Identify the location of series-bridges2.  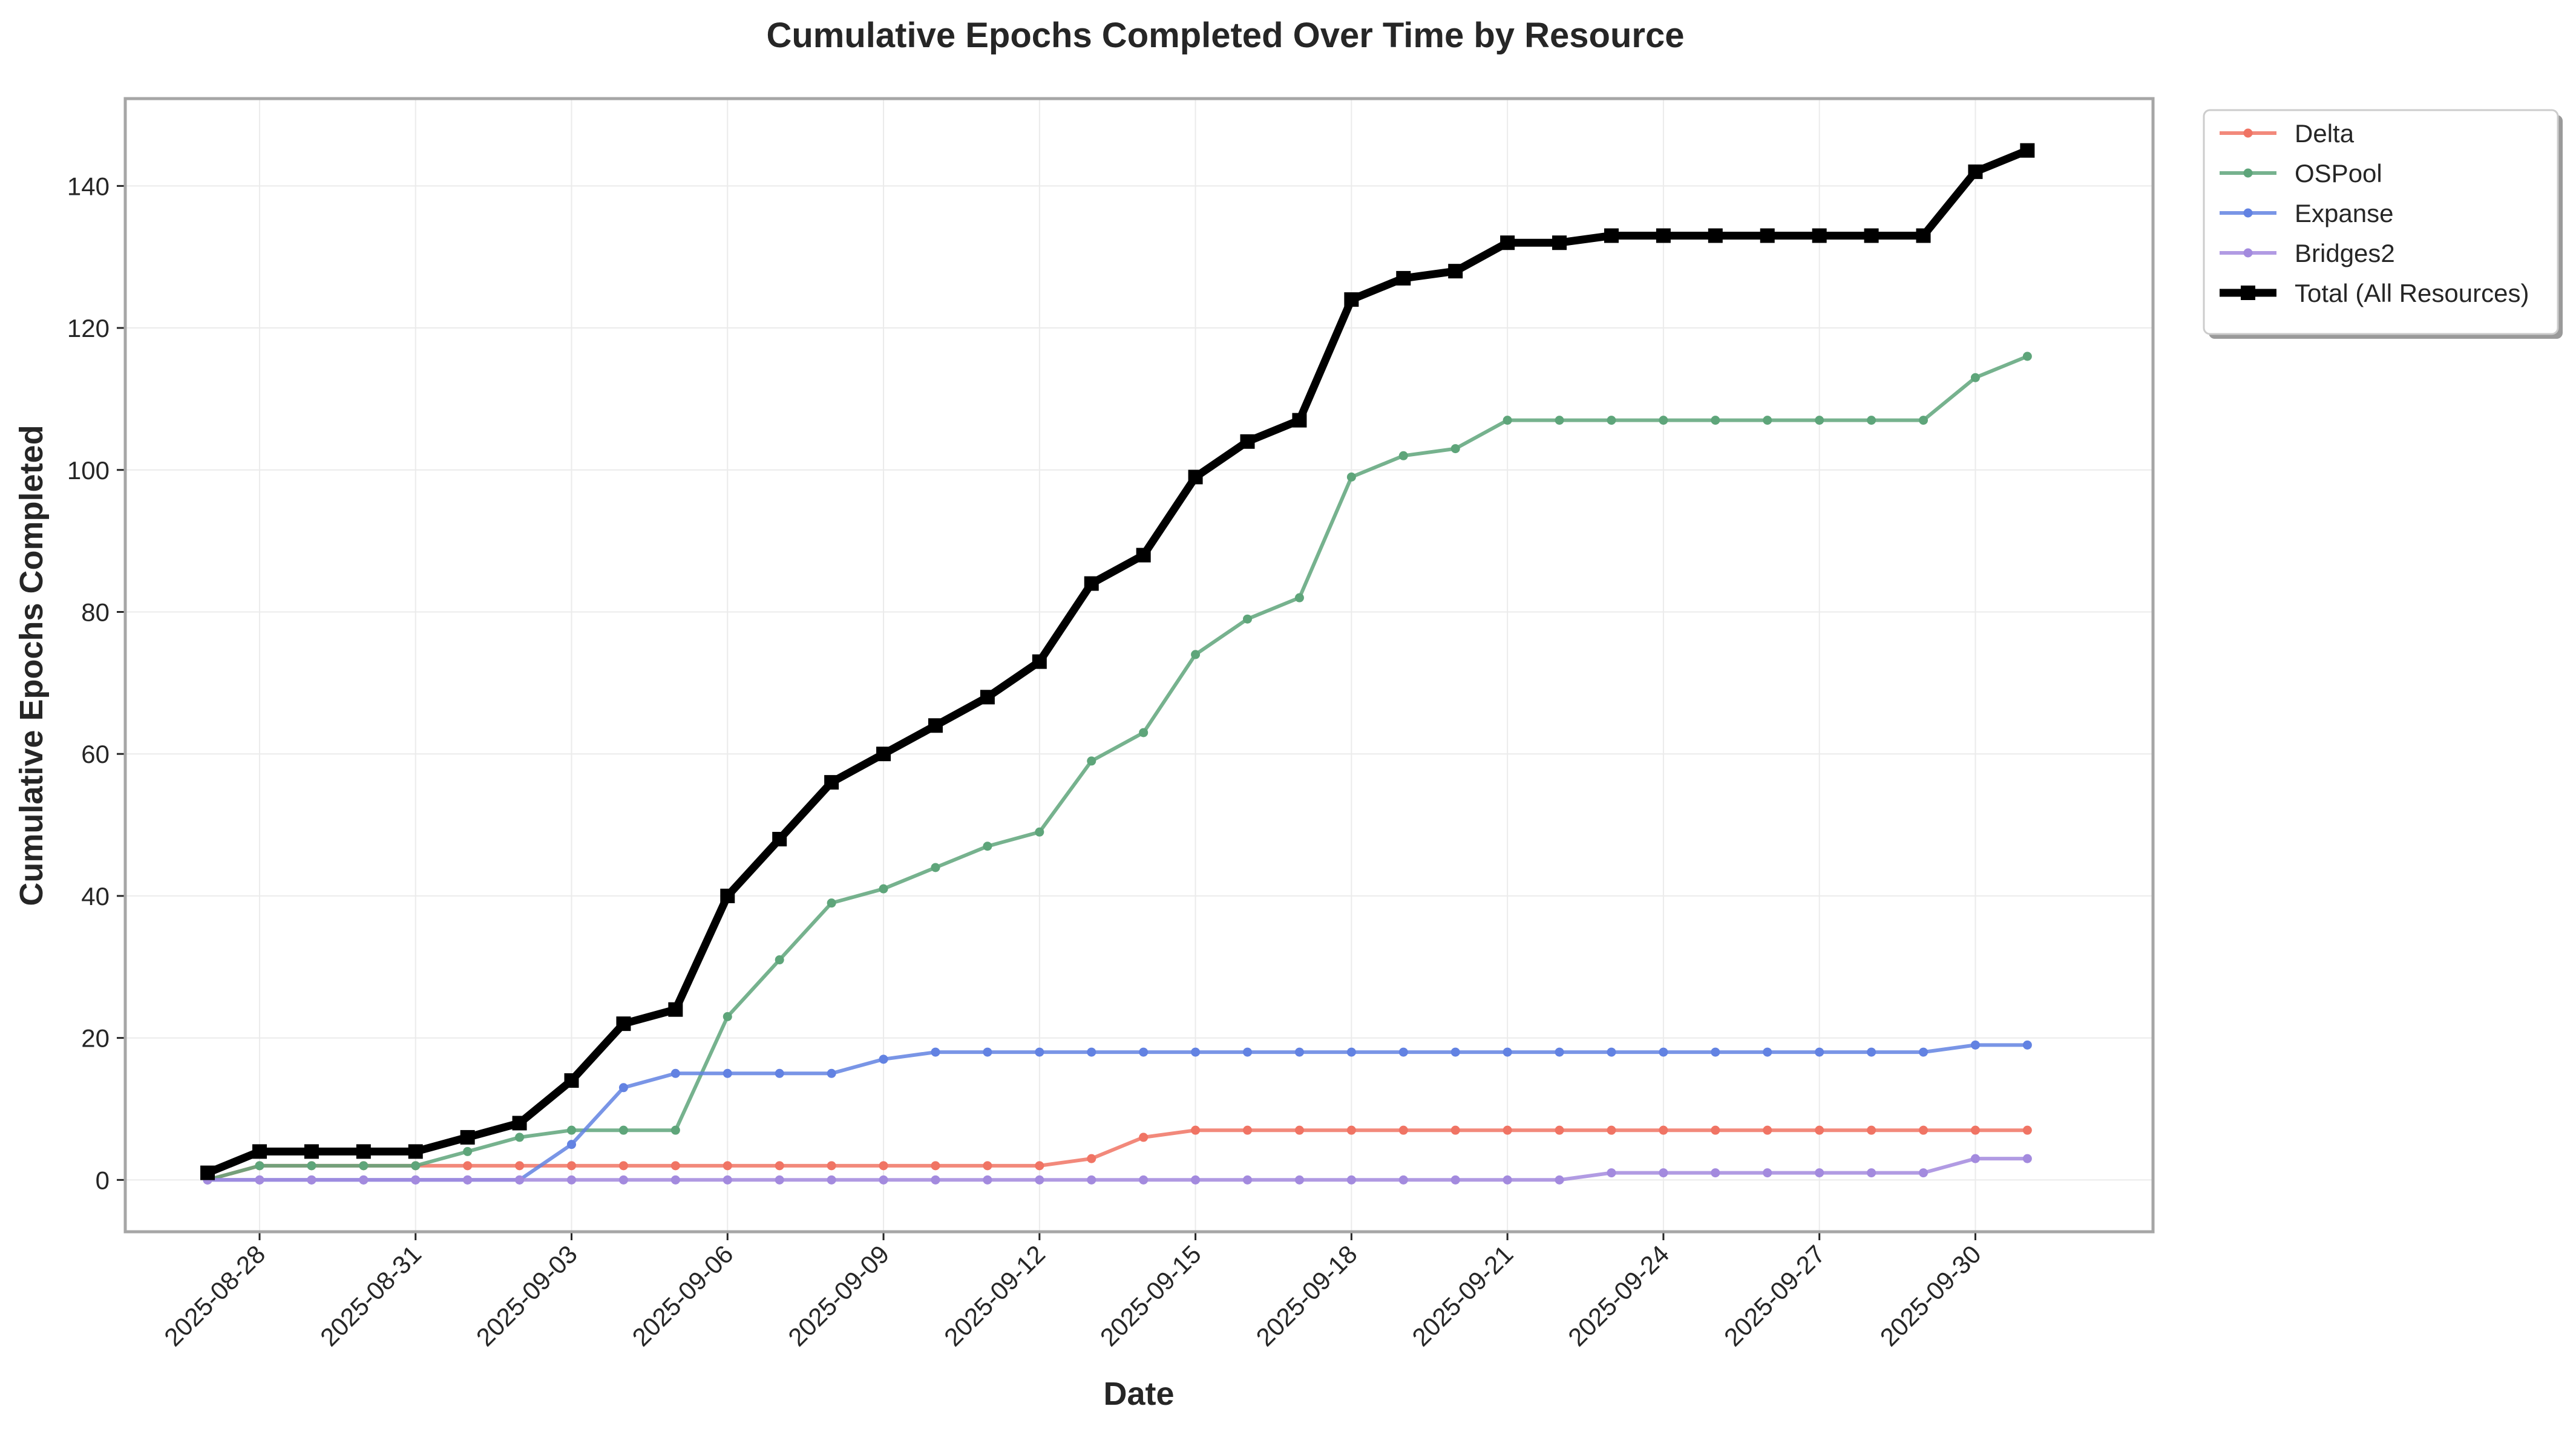
(1117, 1169).